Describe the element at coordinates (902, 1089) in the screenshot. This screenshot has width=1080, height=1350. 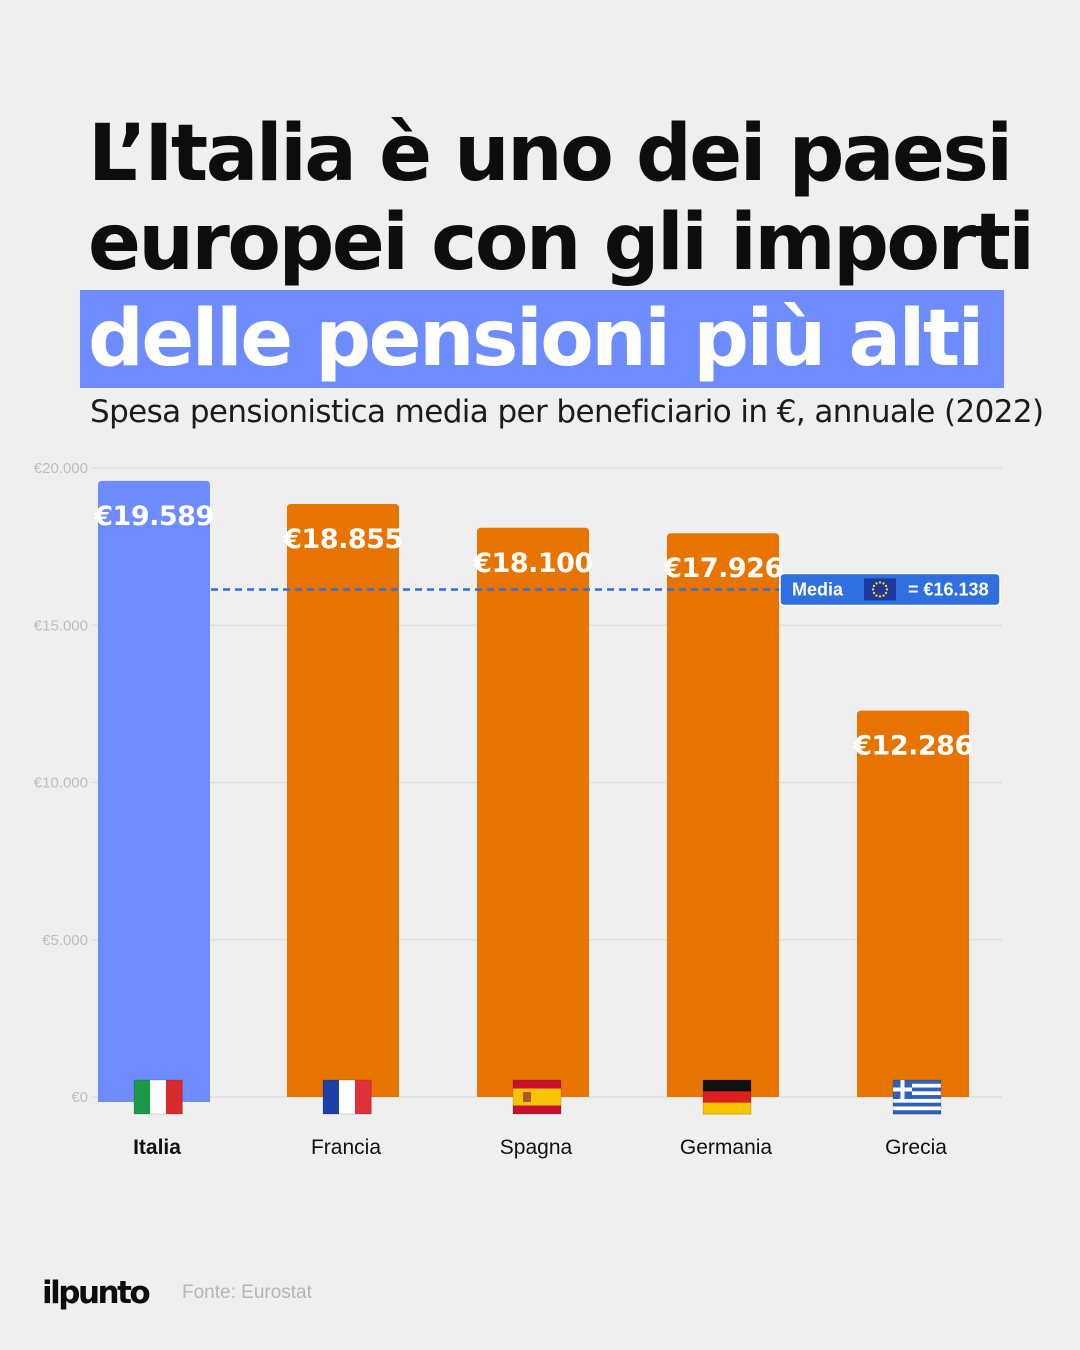
I see `flag-cross` at that location.